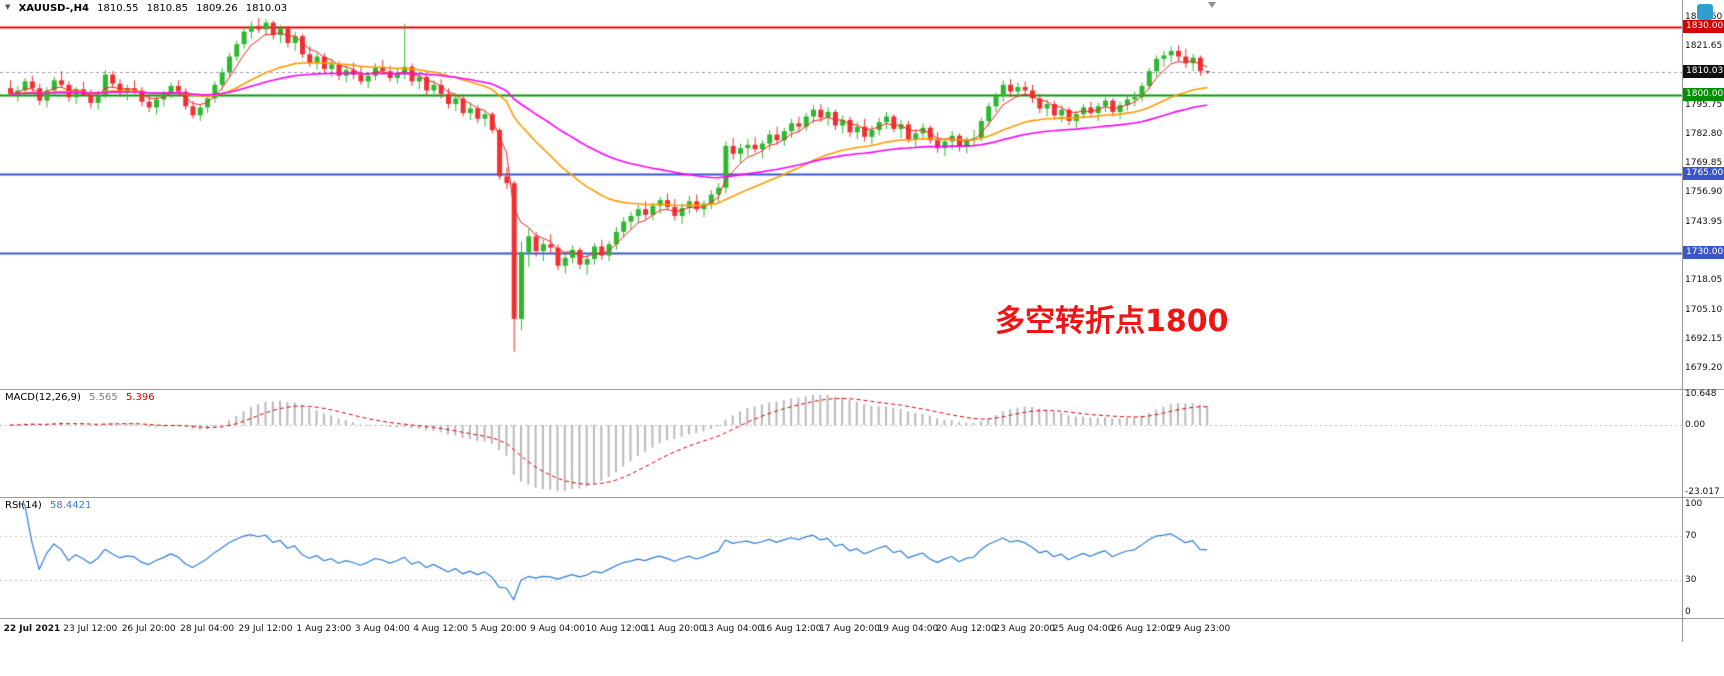 The height and width of the screenshot is (676, 1724). What do you see at coordinates (118, 8) in the screenshot?
I see `ohlc-open: 1810.55` at bounding box center [118, 8].